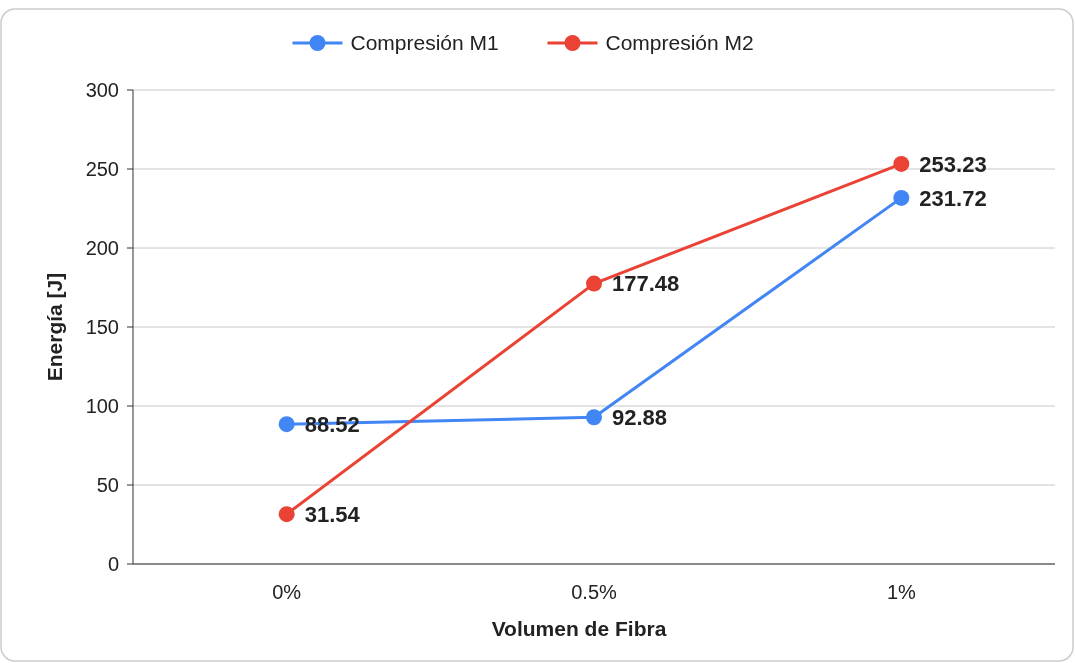 The height and width of the screenshot is (663, 1075). What do you see at coordinates (424, 43) in the screenshot?
I see `legend-label: Compresión M1` at bounding box center [424, 43].